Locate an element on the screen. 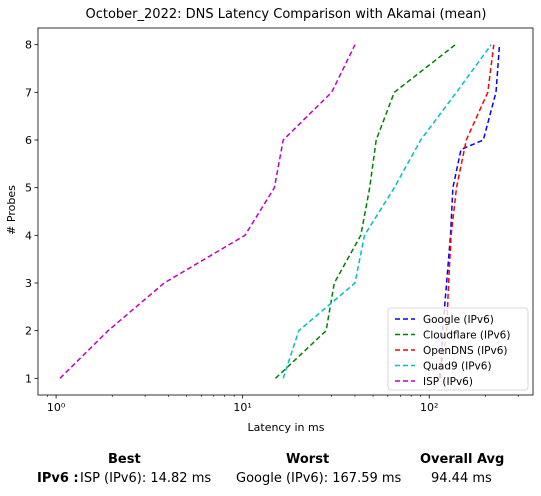  y-tick-label-6: 6 is located at coordinates (28, 140).